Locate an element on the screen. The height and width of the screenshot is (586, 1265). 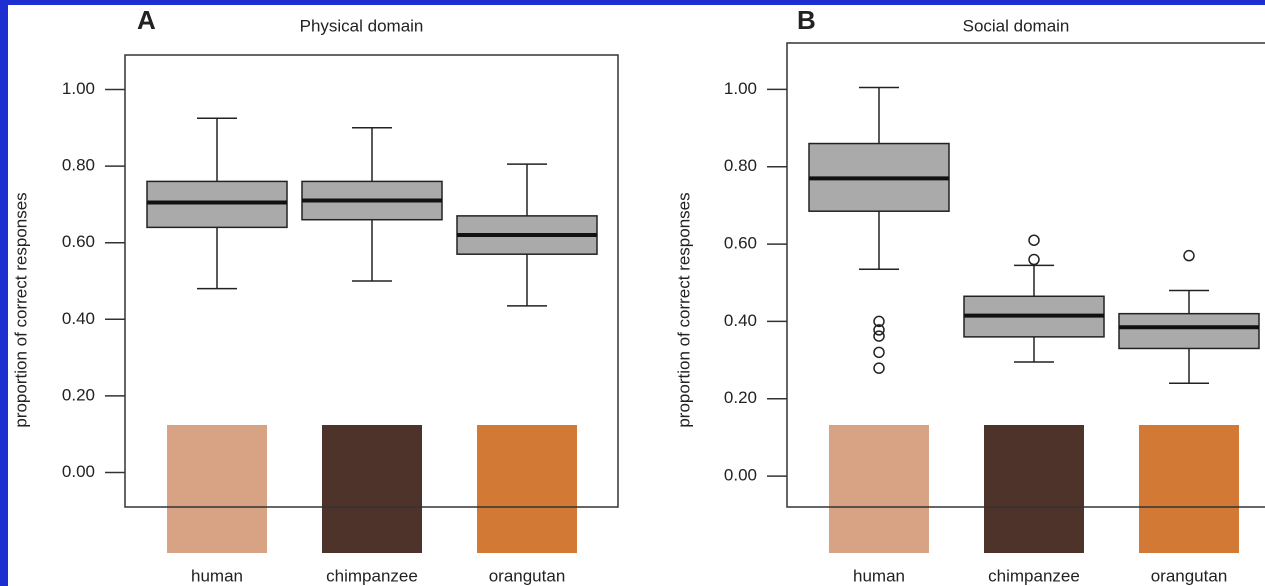
panel-label: A is located at coordinates (146, 20).